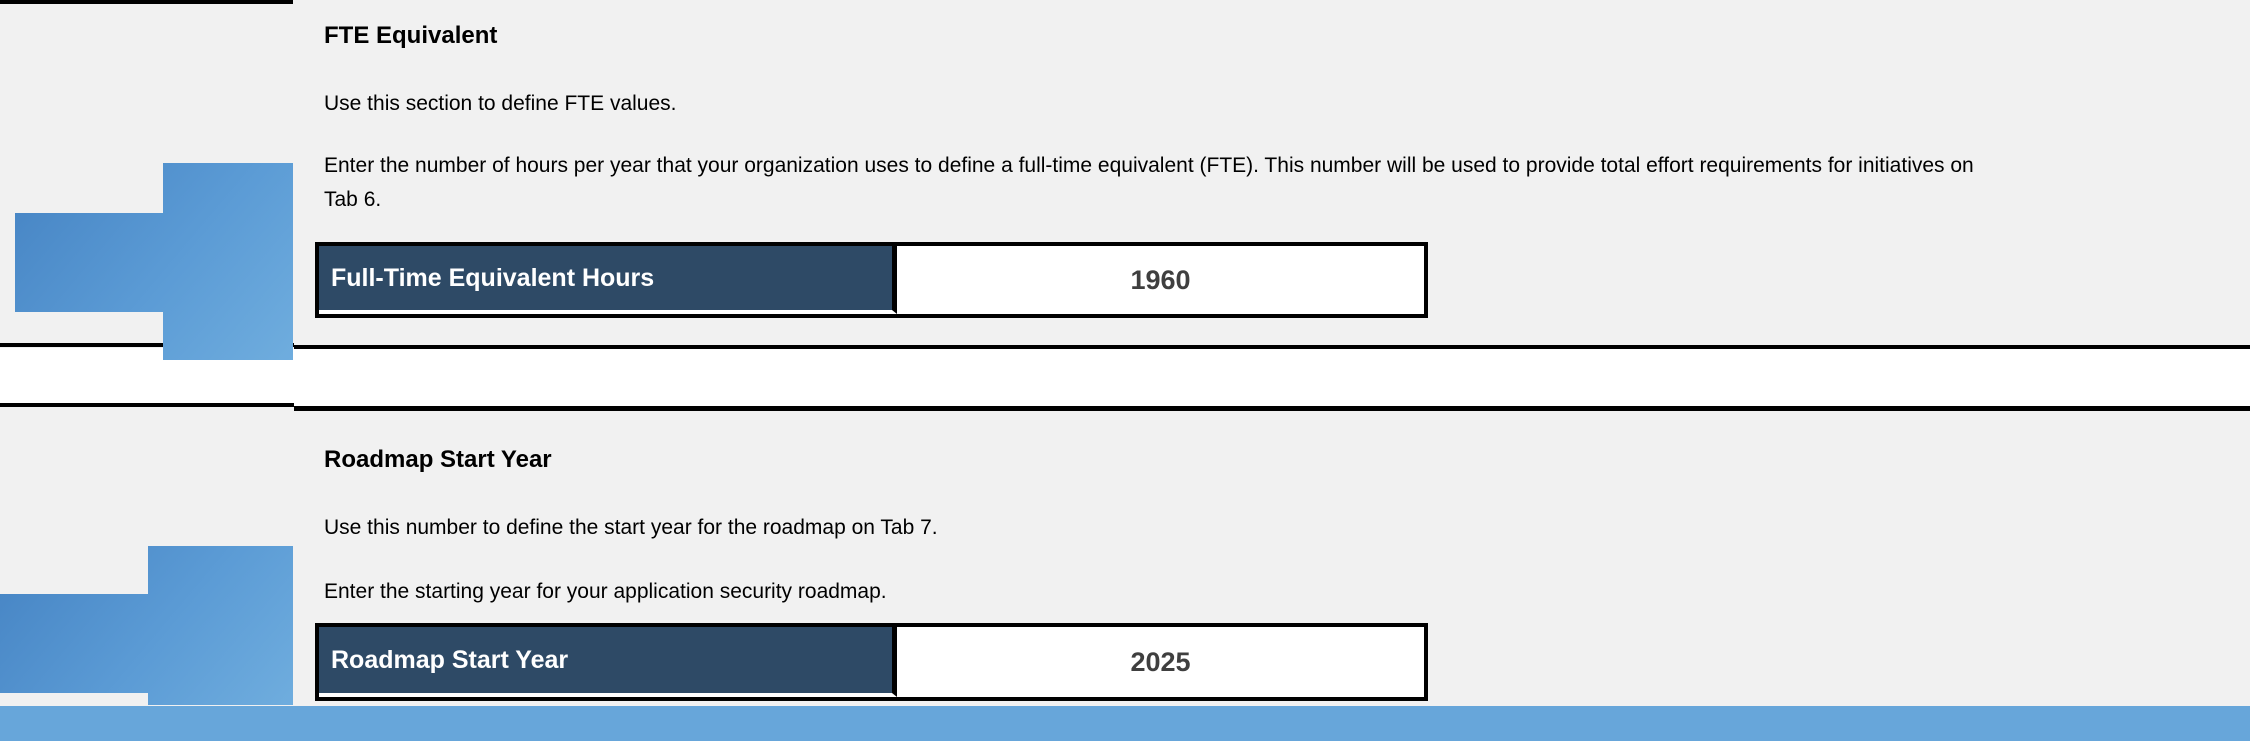 The width and height of the screenshot is (2250, 741). Describe the element at coordinates (411, 35) in the screenshot. I see `section-heading-fte-equivalent: FTE Equivalent` at that location.